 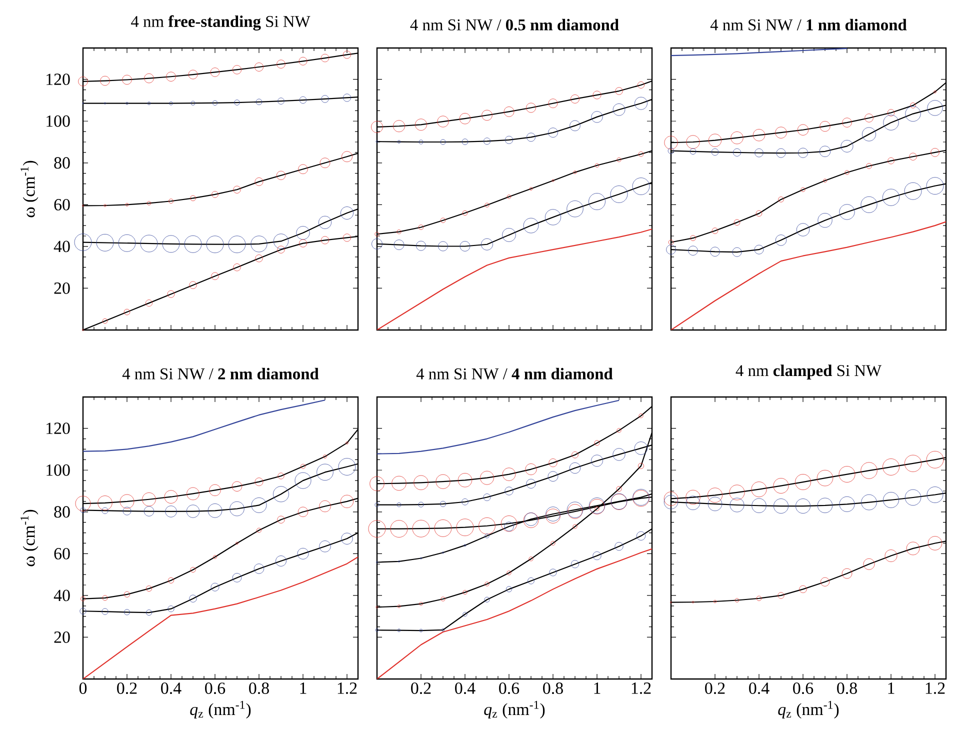 What do you see at coordinates (514, 374) in the screenshot?
I see `chart-title: 4 nm Si NW / 4 nm diamond` at bounding box center [514, 374].